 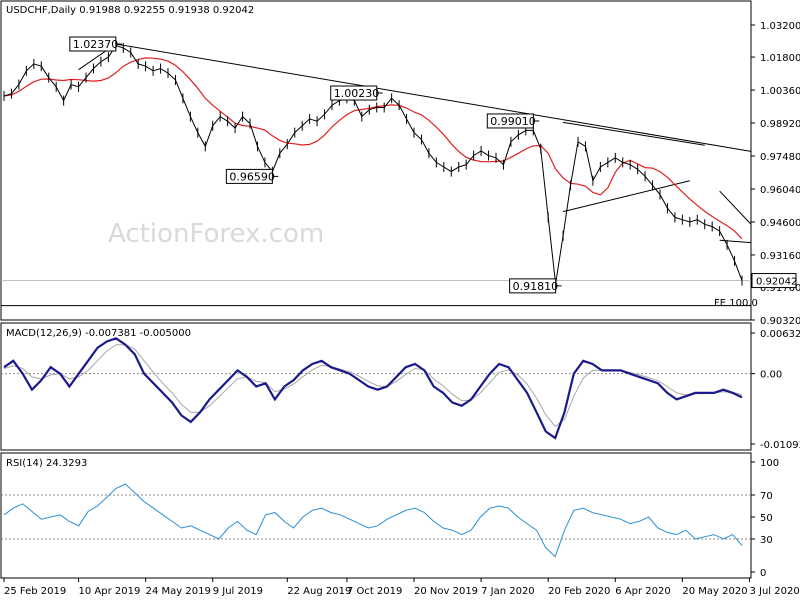 What do you see at coordinates (96, 44) in the screenshot?
I see `annotation-label: 1.02370` at bounding box center [96, 44].